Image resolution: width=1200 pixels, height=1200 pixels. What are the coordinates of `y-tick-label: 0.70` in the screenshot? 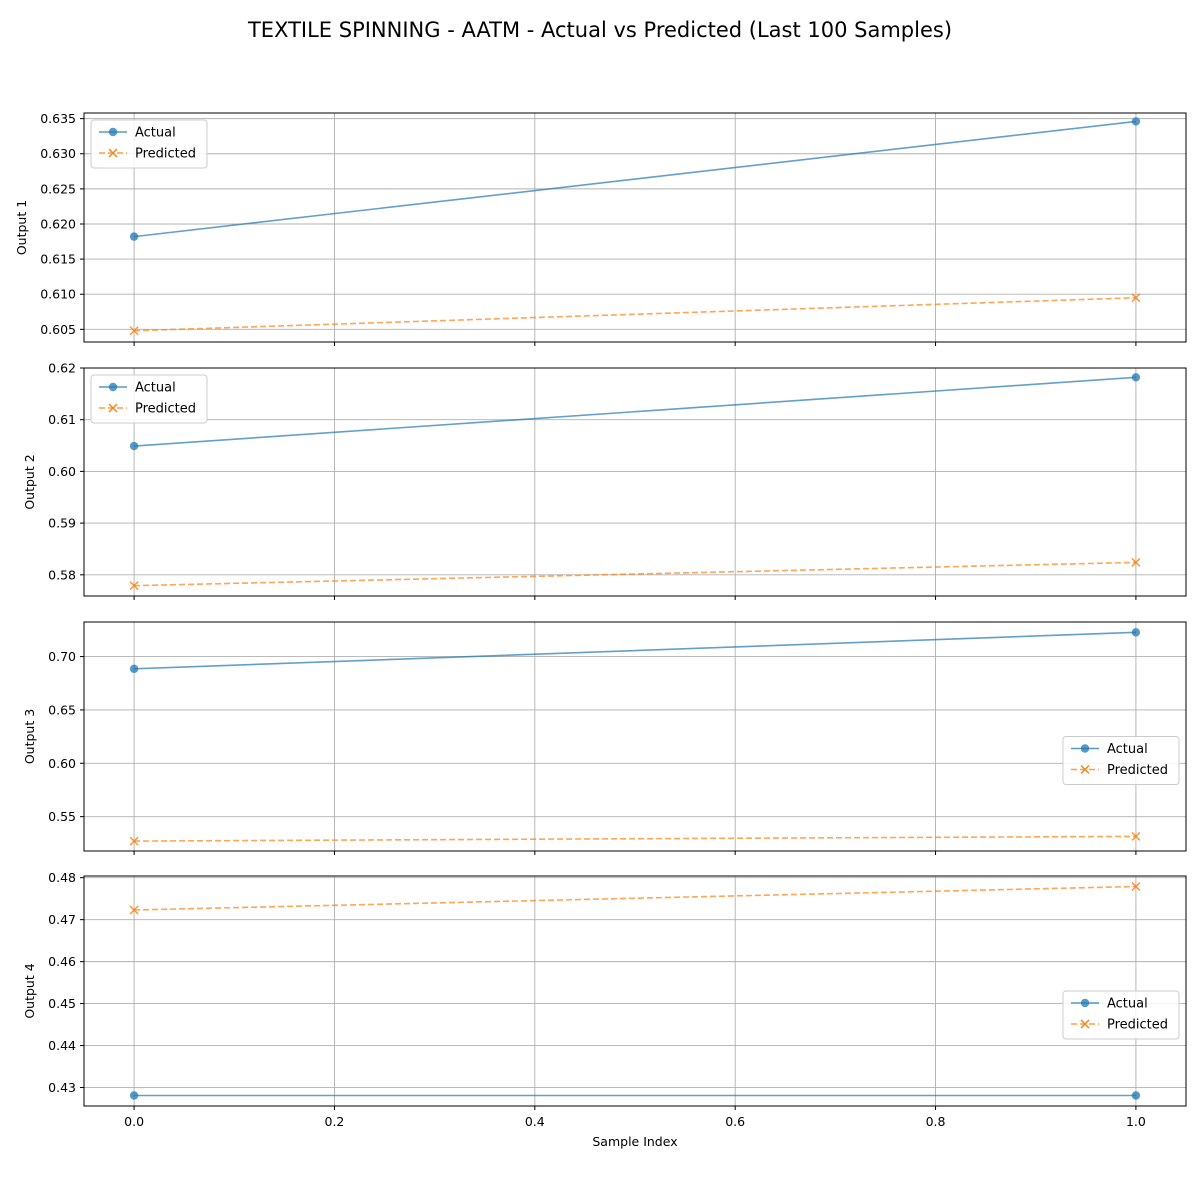 It's located at (62, 656).